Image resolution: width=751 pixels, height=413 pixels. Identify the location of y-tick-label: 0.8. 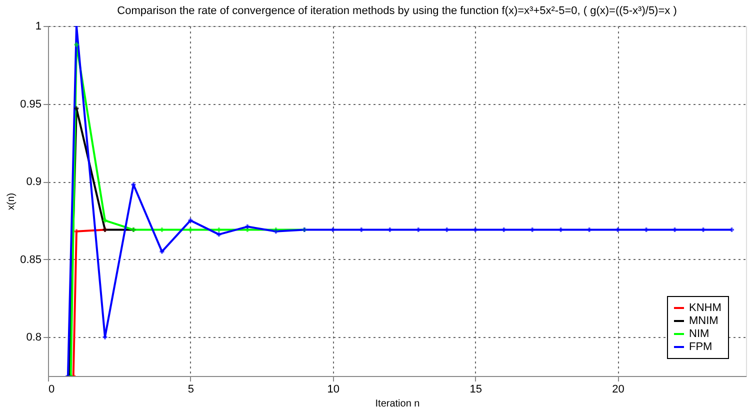
(34, 338).